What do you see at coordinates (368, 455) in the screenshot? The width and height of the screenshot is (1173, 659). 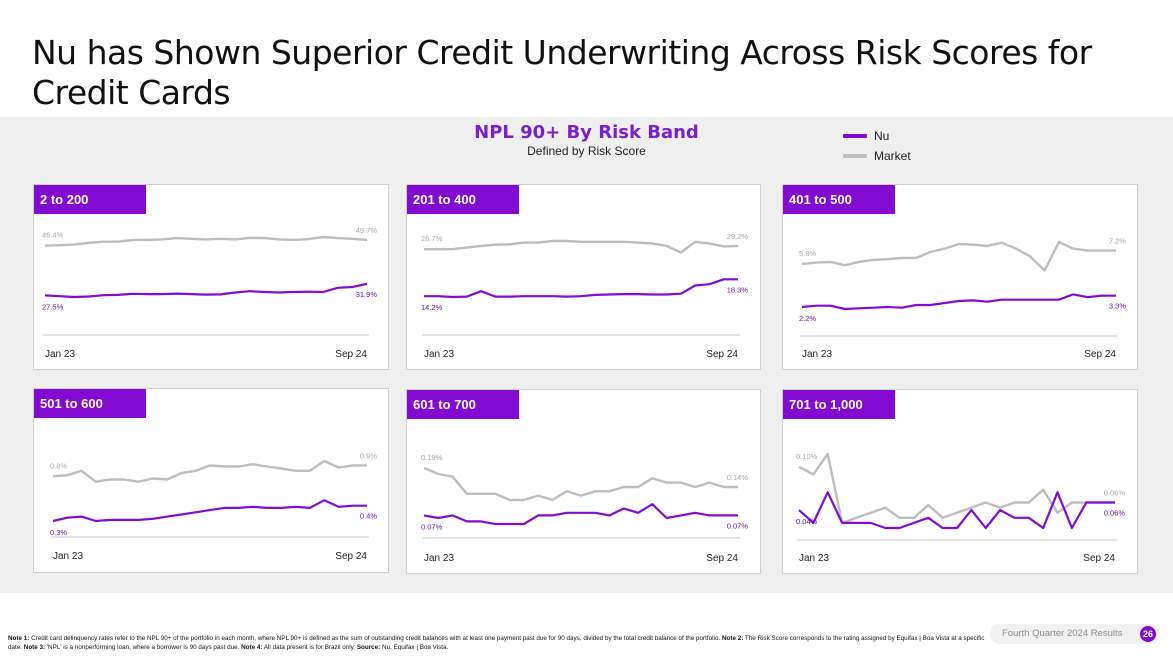 I see `data-label-market-end: 0.9%` at bounding box center [368, 455].